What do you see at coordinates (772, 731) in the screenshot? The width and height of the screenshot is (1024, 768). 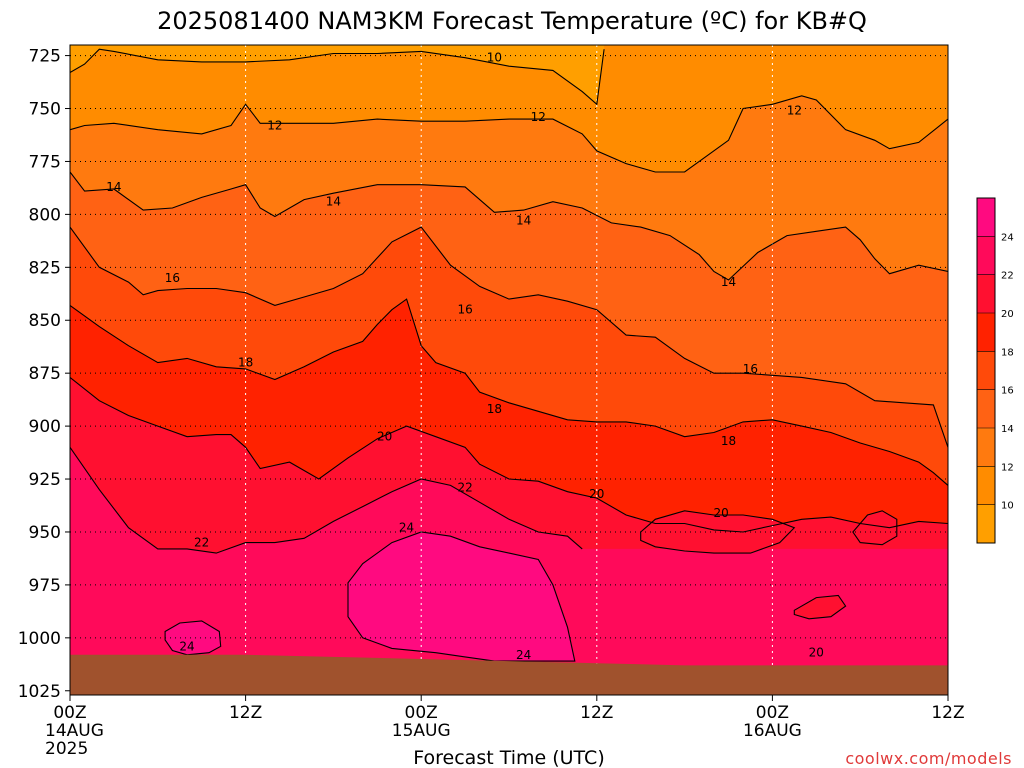 I see `x-tick-label: 16AUG` at bounding box center [772, 731].